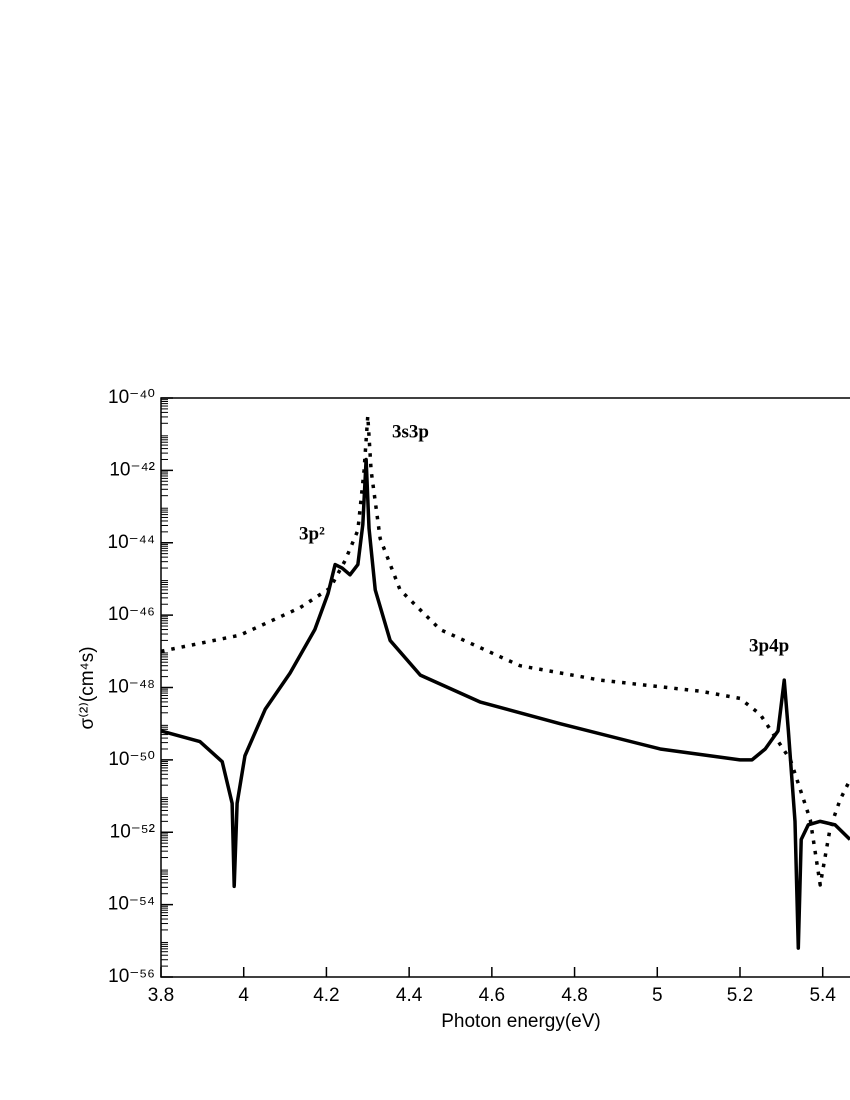 The image size is (850, 1100). Describe the element at coordinates (132, 831) in the screenshot. I see `y-tick-label: 10⁻⁵²` at that location.